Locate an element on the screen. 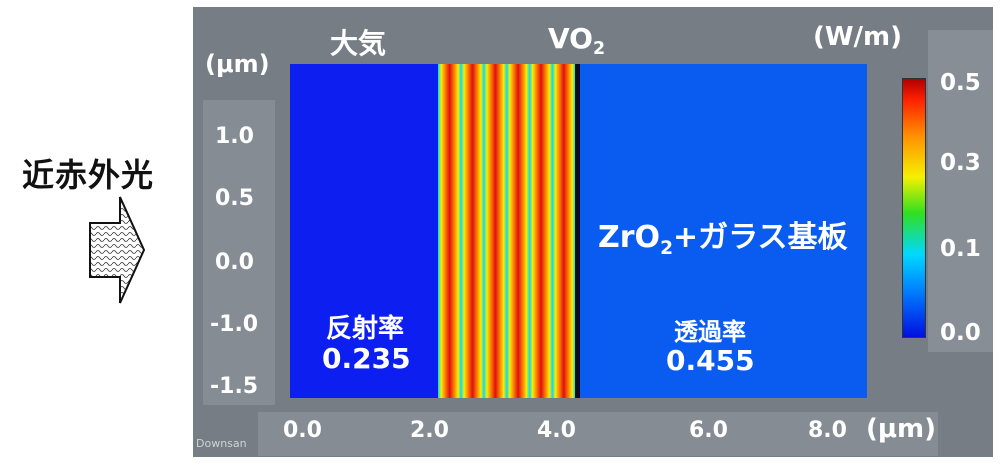 The image size is (1000, 466). panel-right-notch is located at coordinates (960, 191).